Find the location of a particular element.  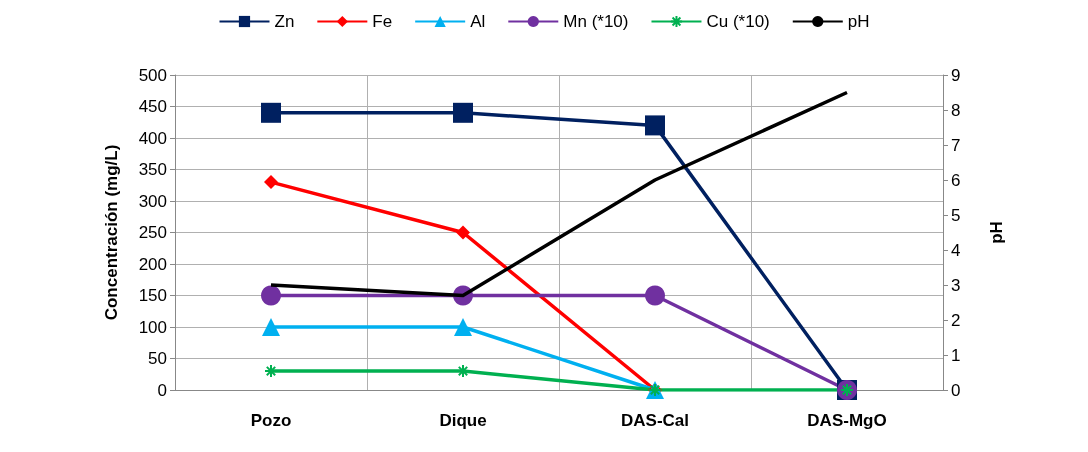

y2-tick-label: 6 is located at coordinates (956, 180).